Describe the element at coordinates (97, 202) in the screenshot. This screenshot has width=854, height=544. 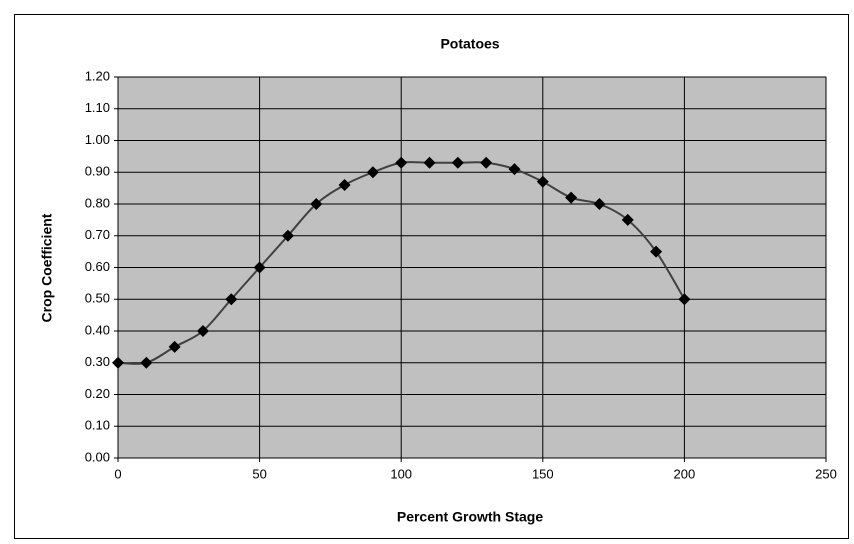
I see `y-tick-label: 0.80` at that location.